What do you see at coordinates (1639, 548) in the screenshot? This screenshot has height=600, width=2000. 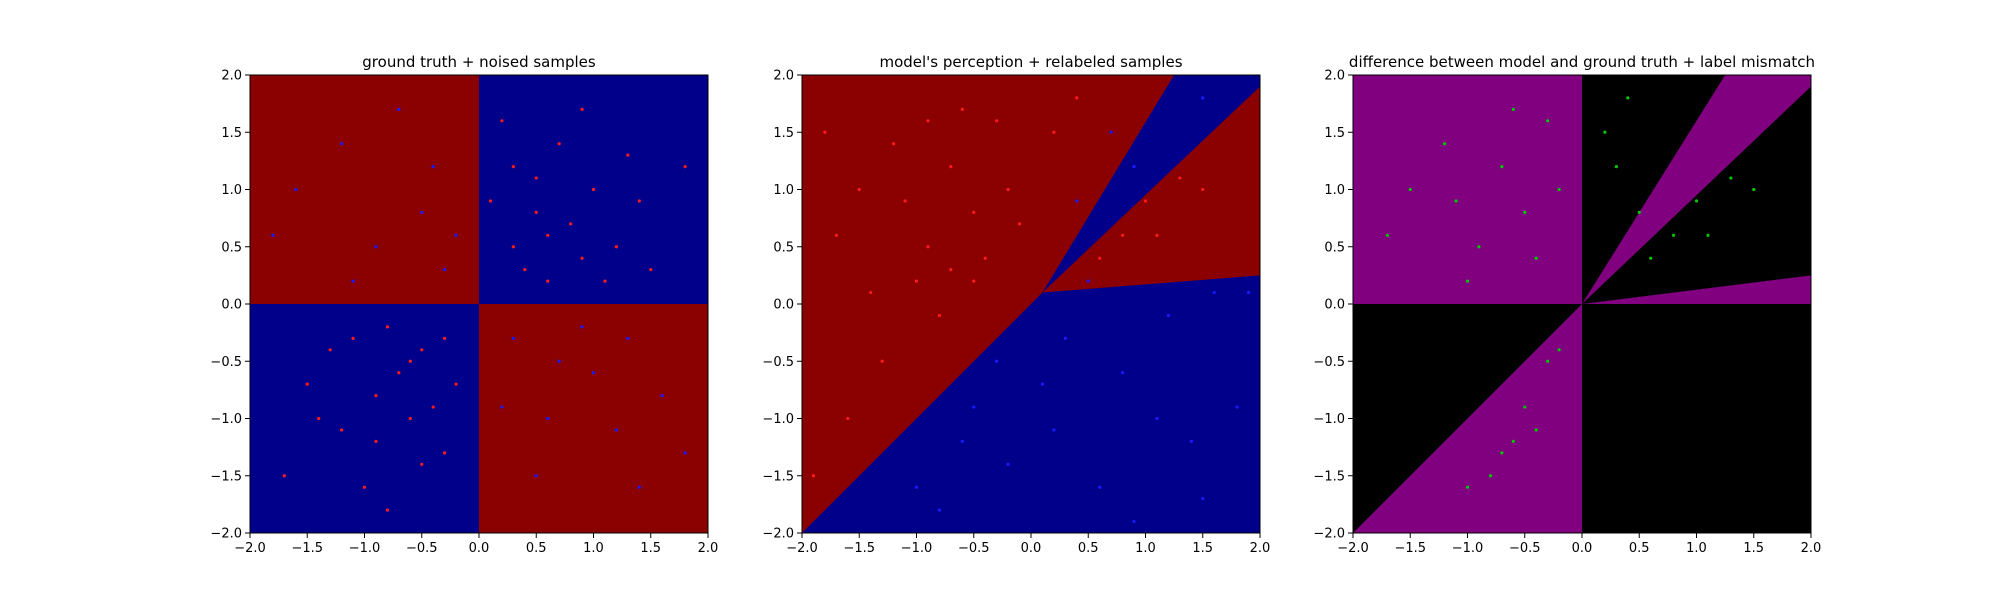 I see `x-tick-label: 0.5` at bounding box center [1639, 548].